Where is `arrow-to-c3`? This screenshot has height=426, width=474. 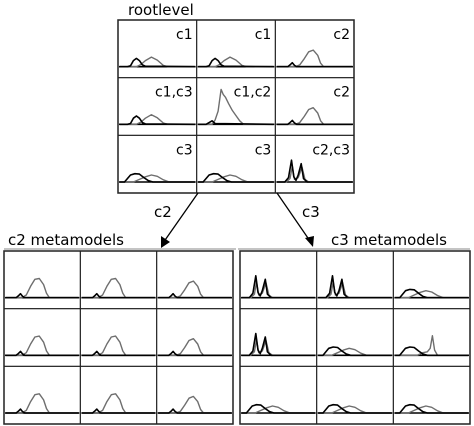 arrow-to-c3 is located at coordinates (295, 219).